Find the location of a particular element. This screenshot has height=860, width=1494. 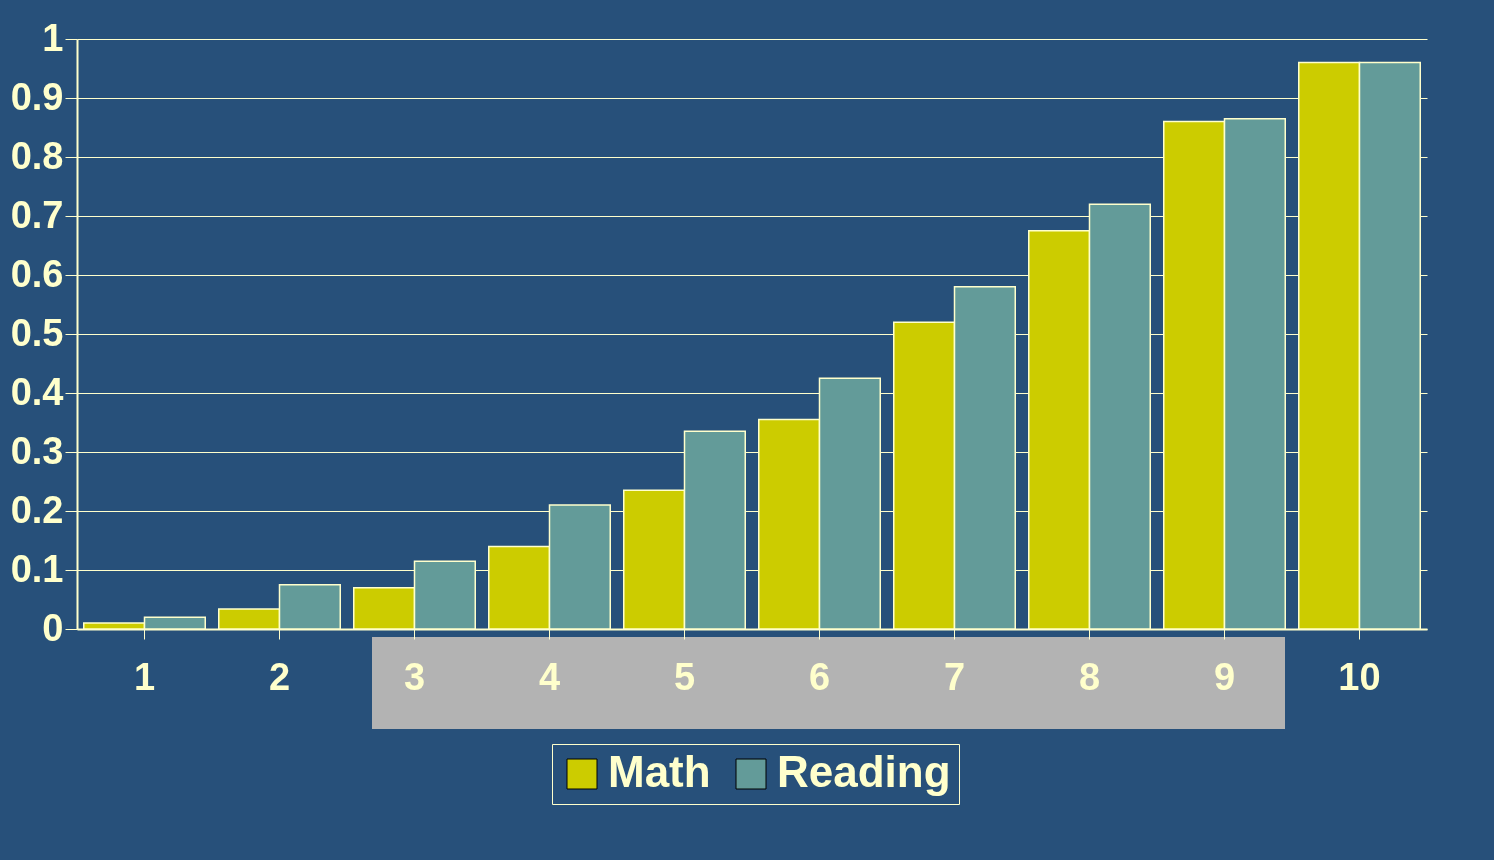

x-tick-label: 2 is located at coordinates (279, 676).